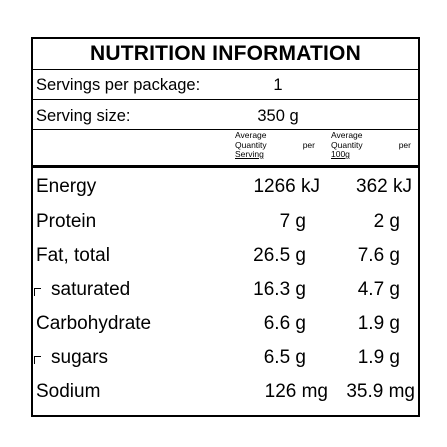  I want to click on sodium-per-serving: 126 mg, so click(296, 391).